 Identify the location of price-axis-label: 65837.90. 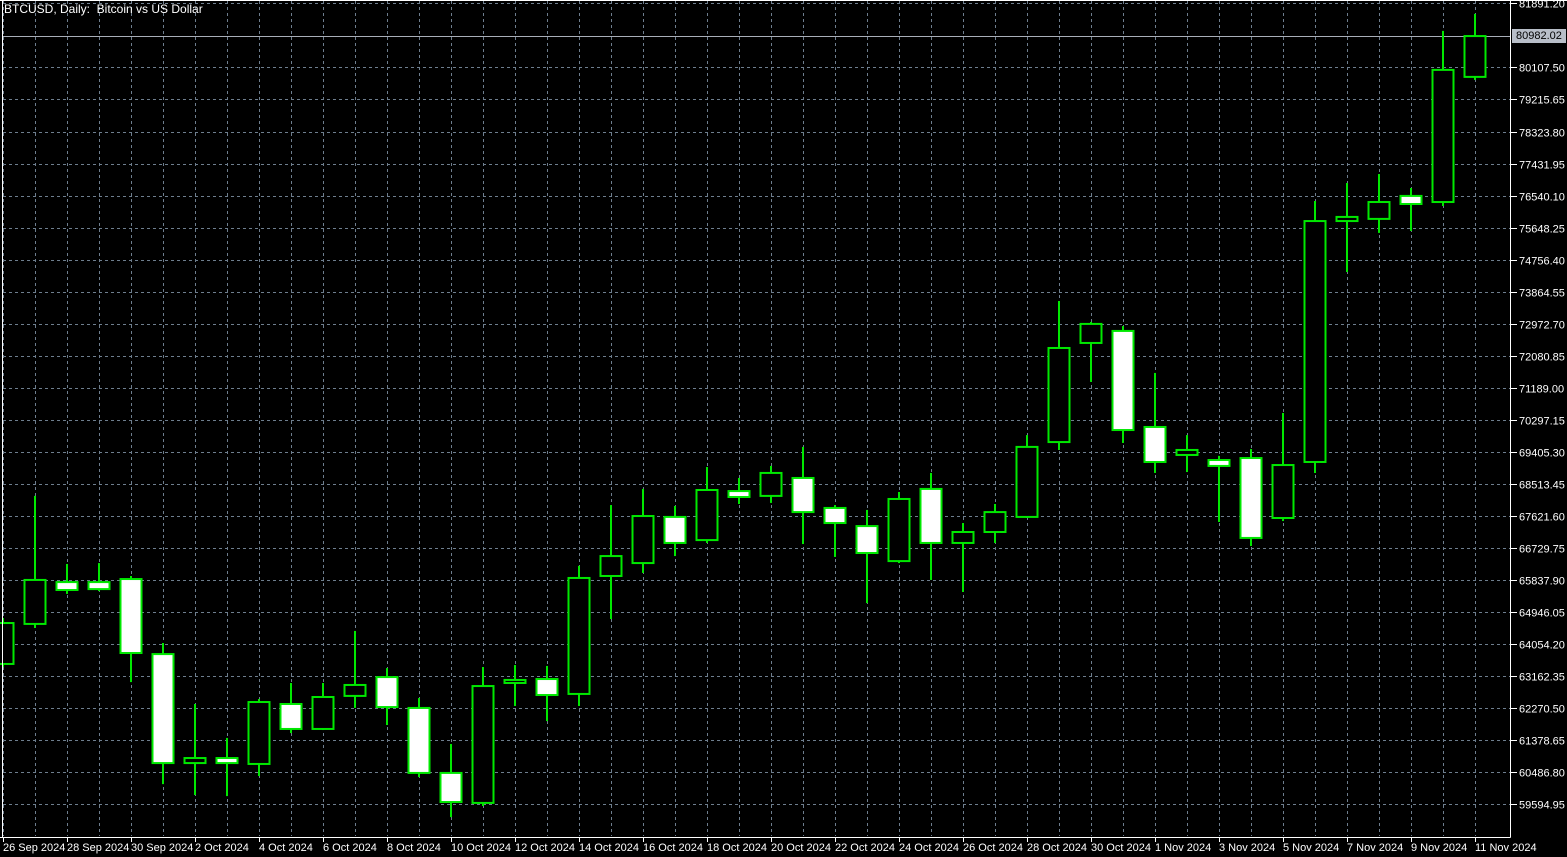
(1542, 582).